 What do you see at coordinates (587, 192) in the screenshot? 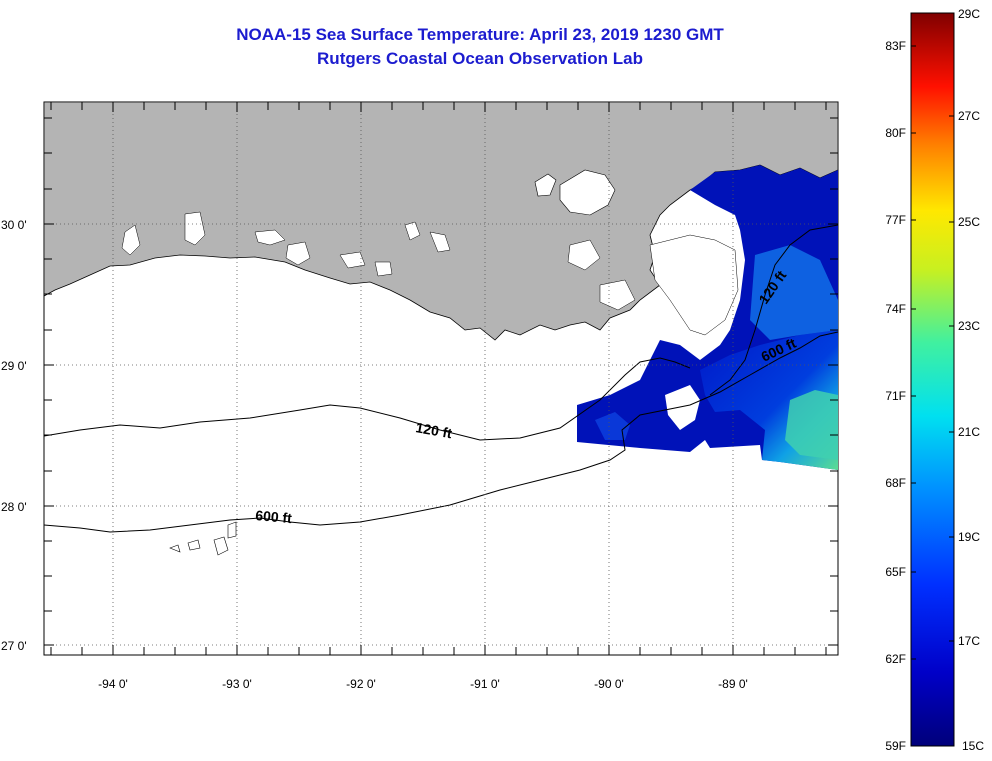
I see `lake-pontchartrain` at bounding box center [587, 192].